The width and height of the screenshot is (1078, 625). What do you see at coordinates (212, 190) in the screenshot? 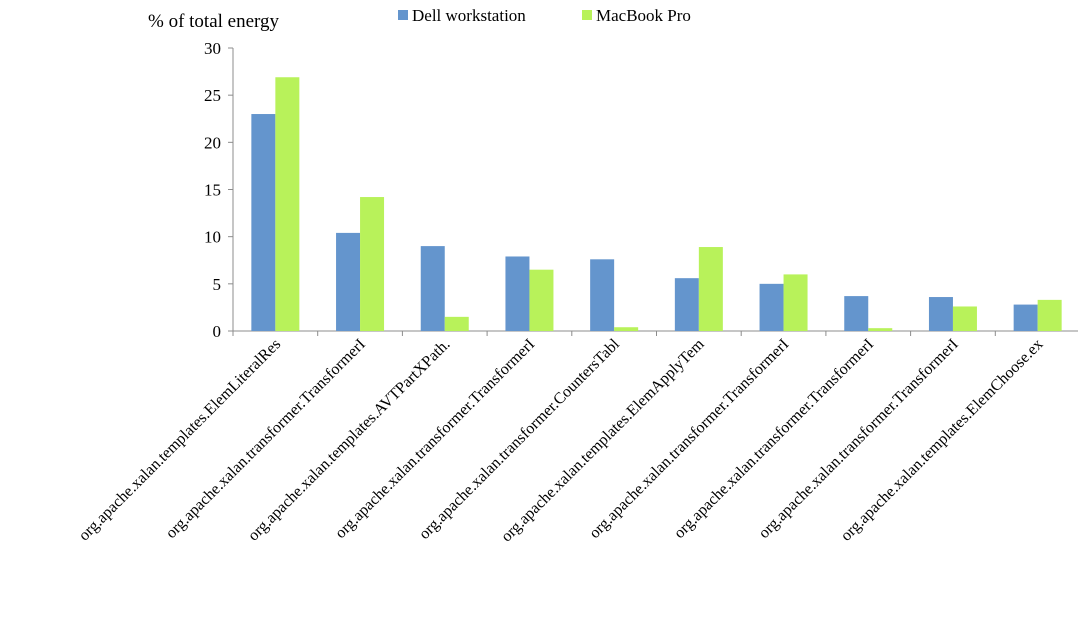
I see `y-tick-label: 15` at bounding box center [212, 190].